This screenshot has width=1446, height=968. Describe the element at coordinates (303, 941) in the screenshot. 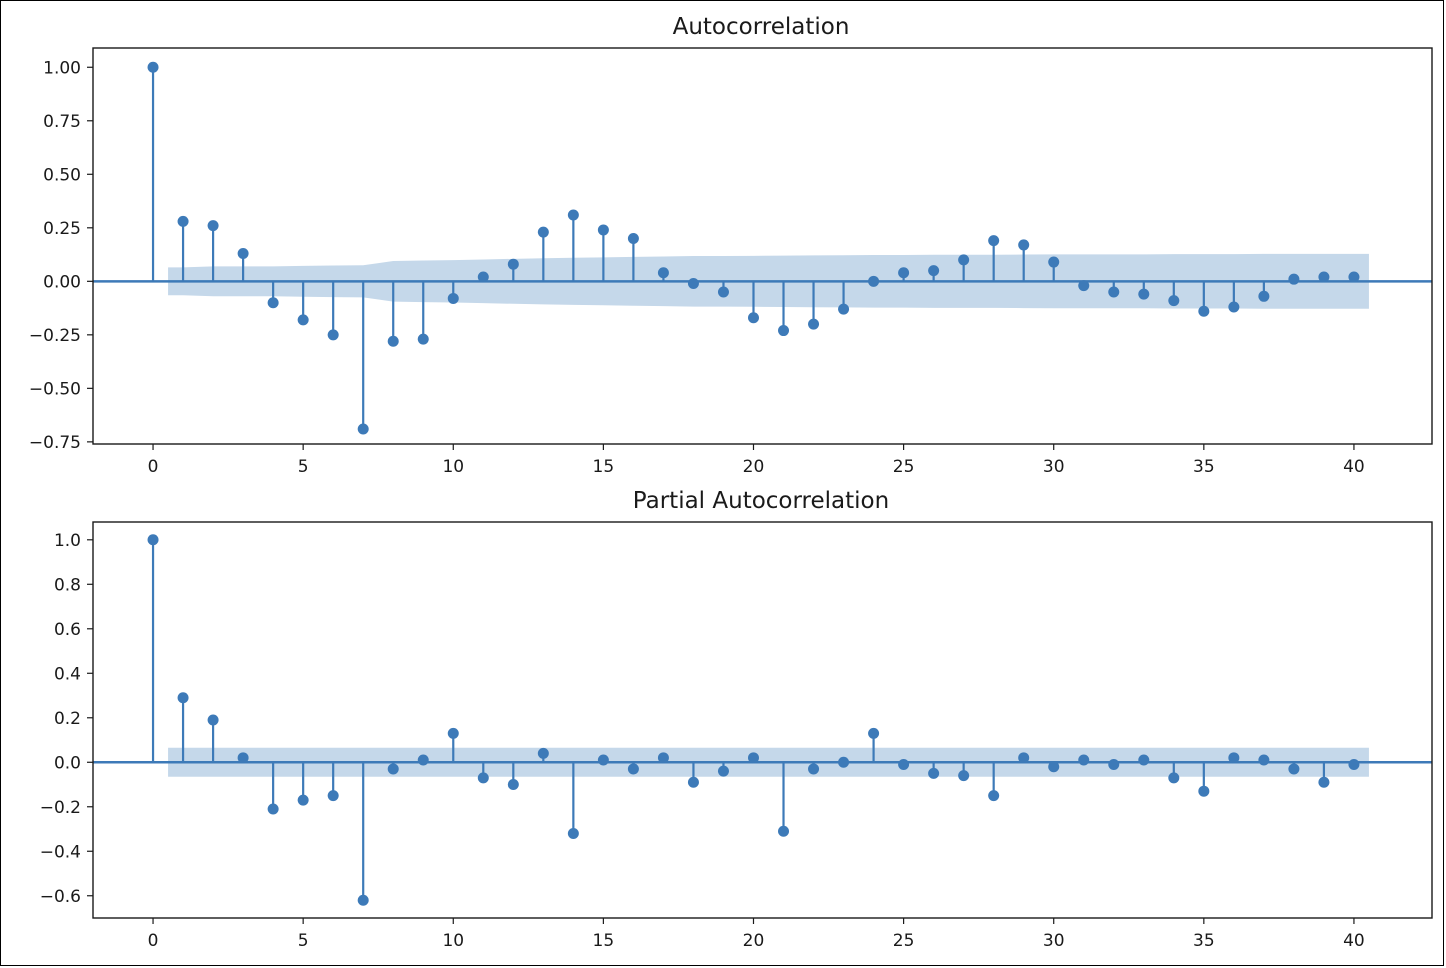

I see `pacf-xtick-label-5: 5` at that location.